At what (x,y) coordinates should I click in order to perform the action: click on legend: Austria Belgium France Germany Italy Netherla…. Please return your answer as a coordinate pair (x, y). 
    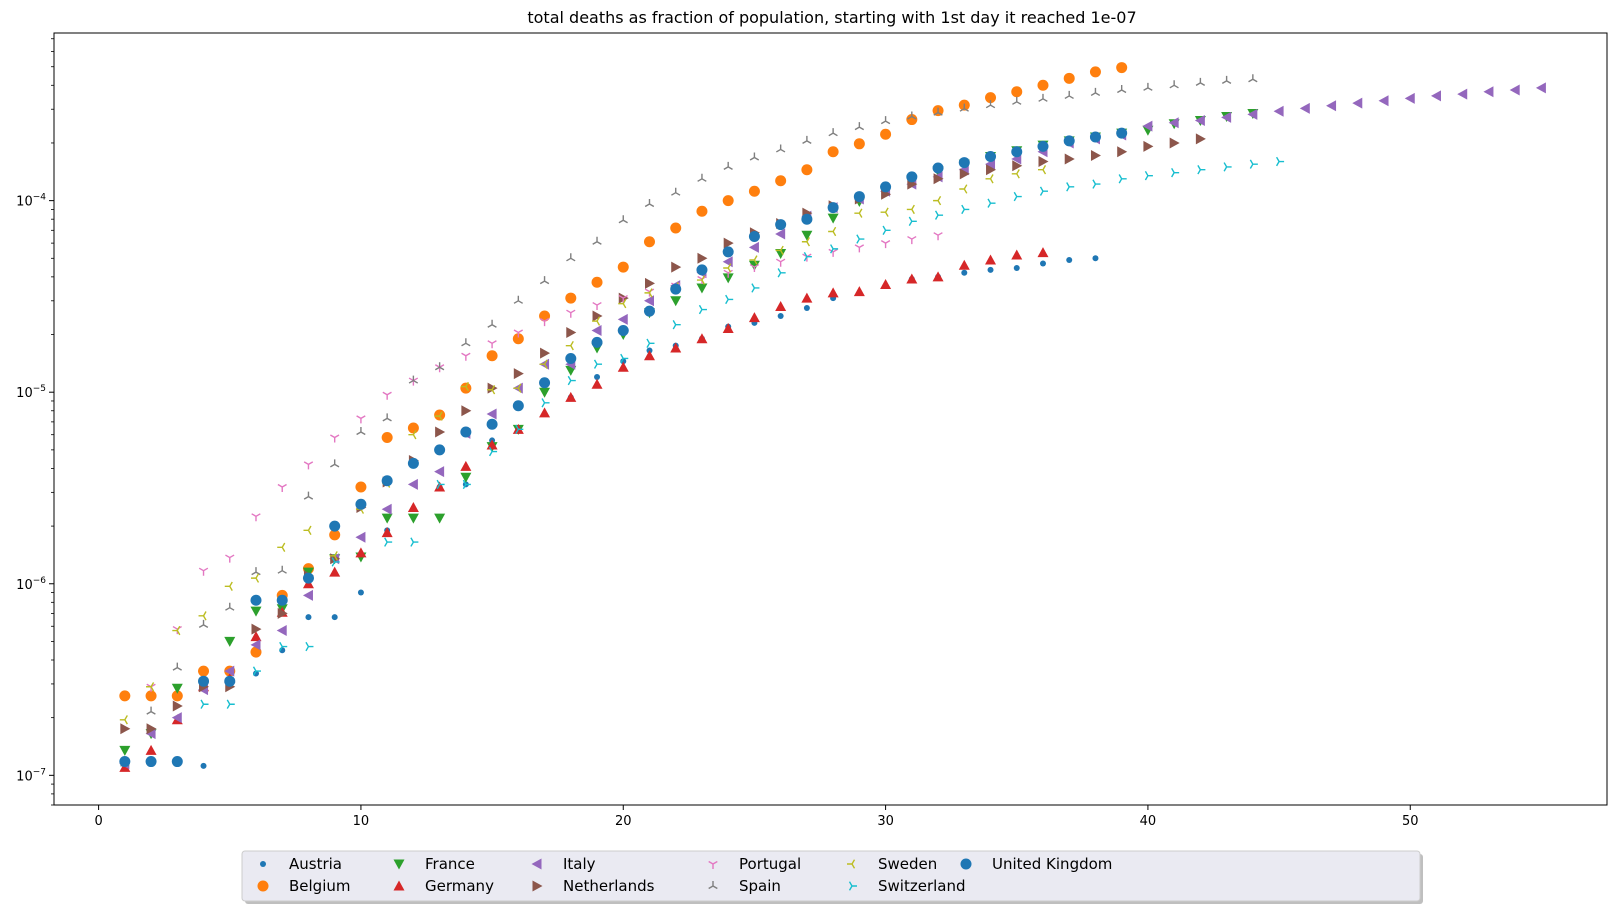
    Looking at the image, I should click on (832, 877).